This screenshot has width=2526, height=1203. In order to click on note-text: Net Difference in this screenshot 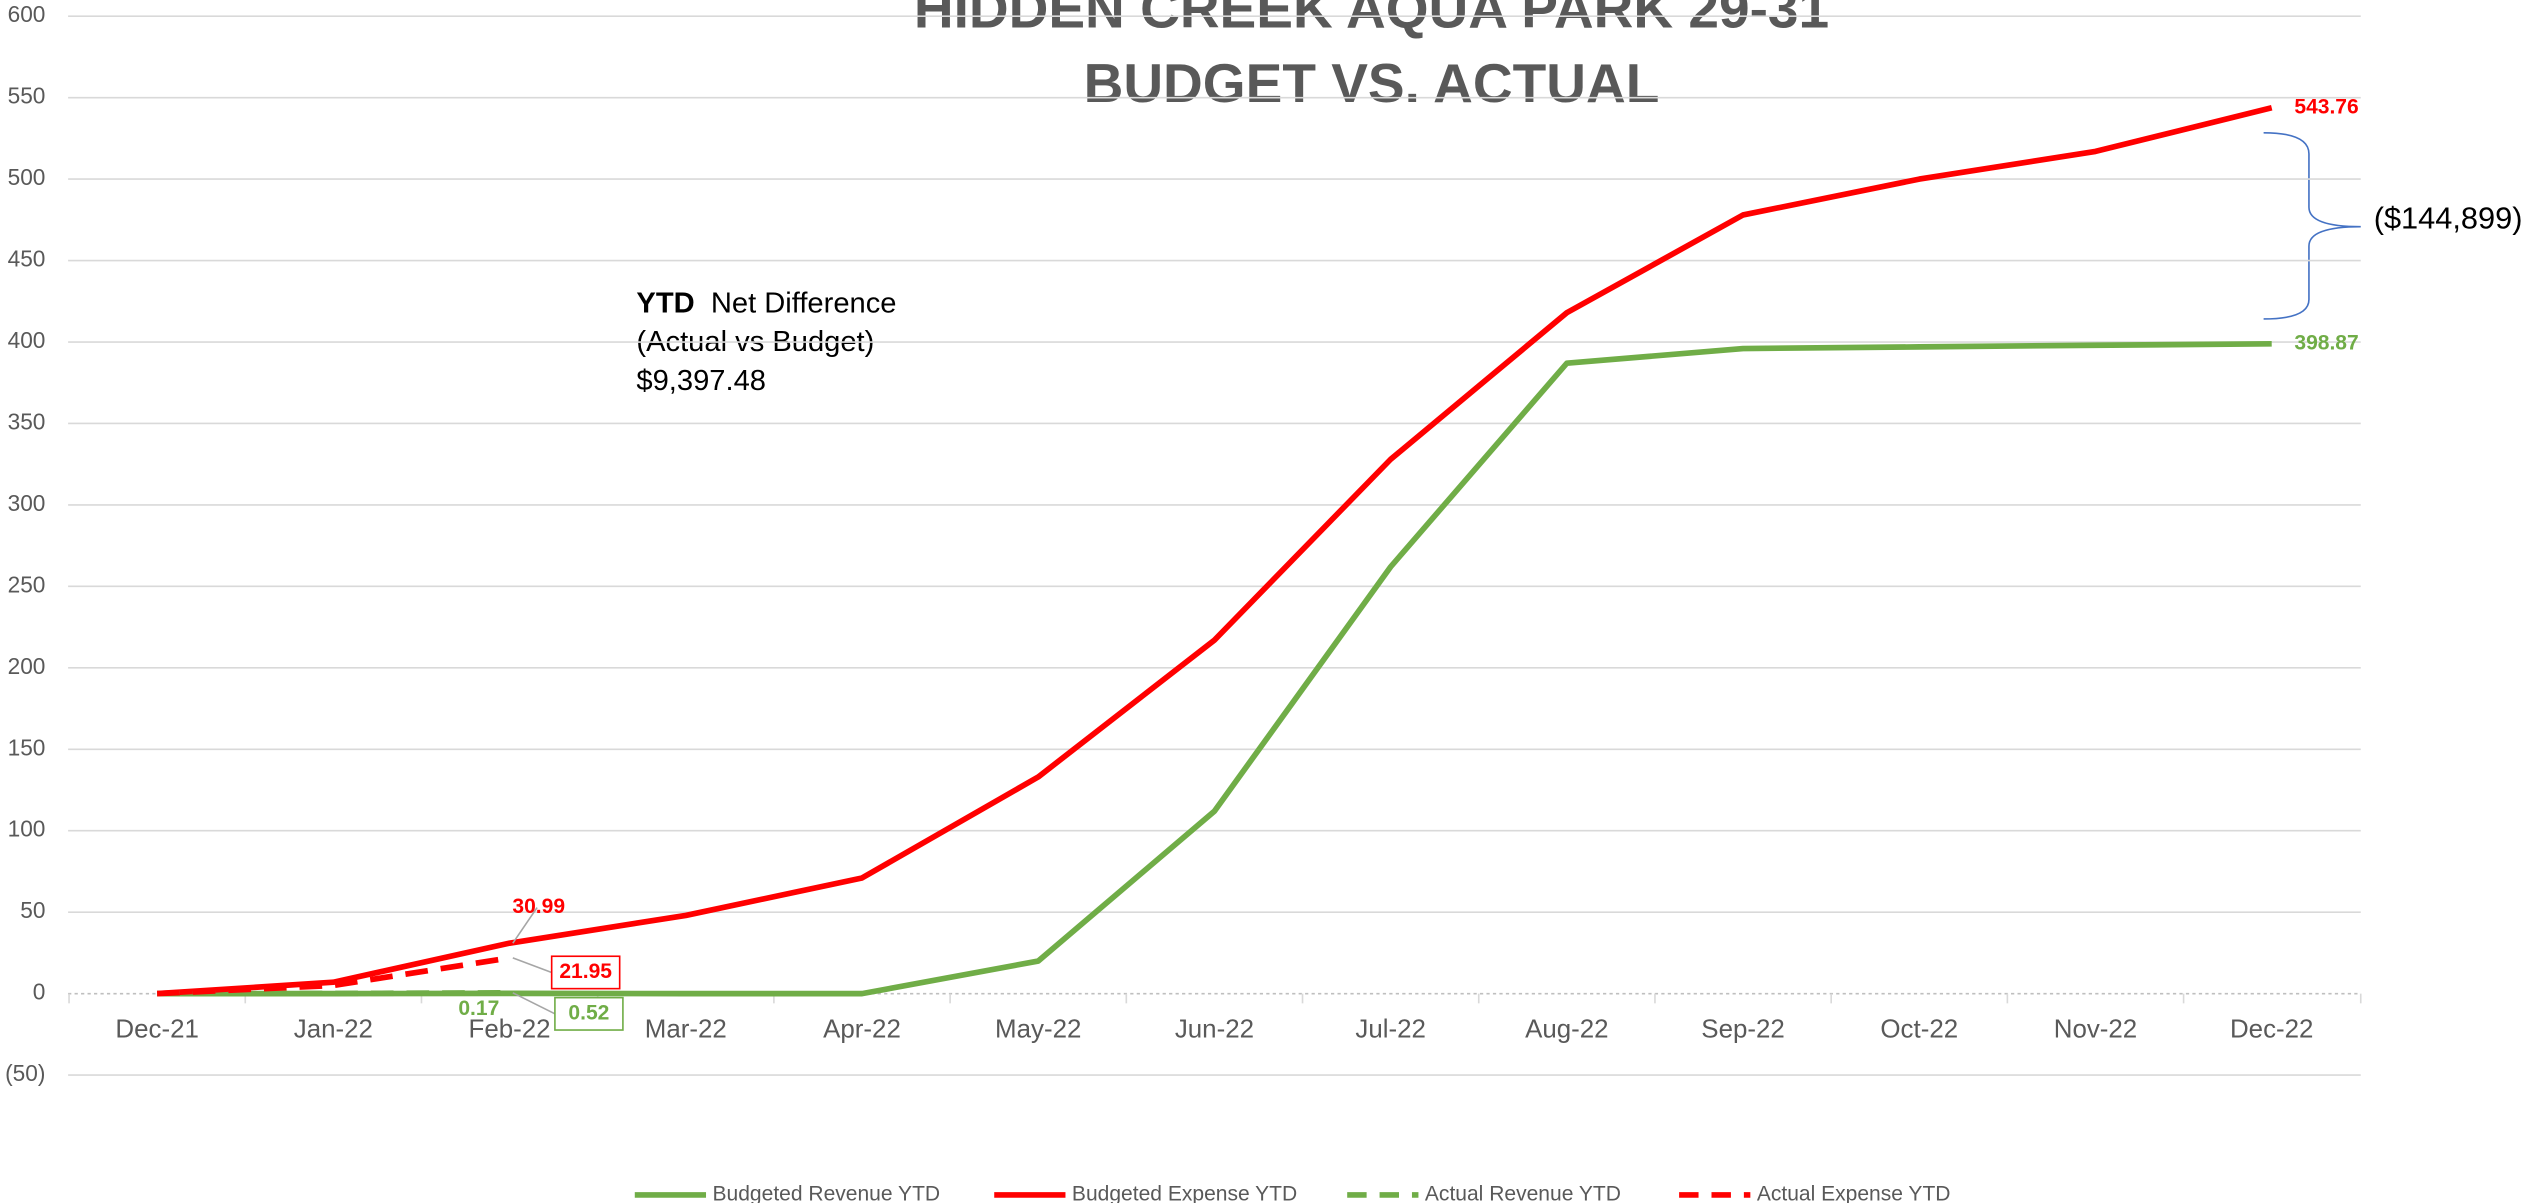, I will do `click(804, 303)`.